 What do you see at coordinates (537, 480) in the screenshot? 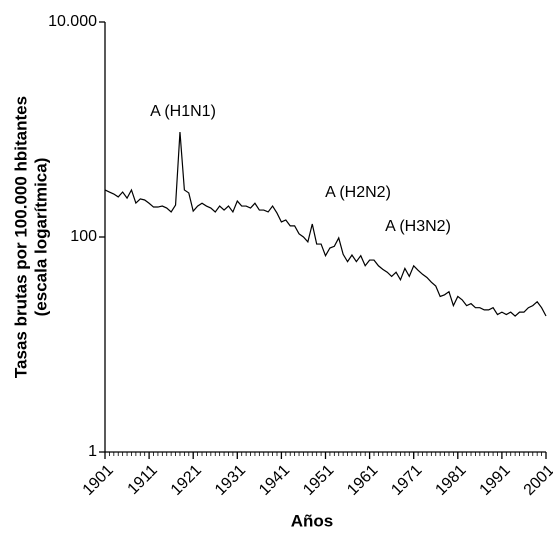
I see `x-tick-label: 2001` at bounding box center [537, 480].